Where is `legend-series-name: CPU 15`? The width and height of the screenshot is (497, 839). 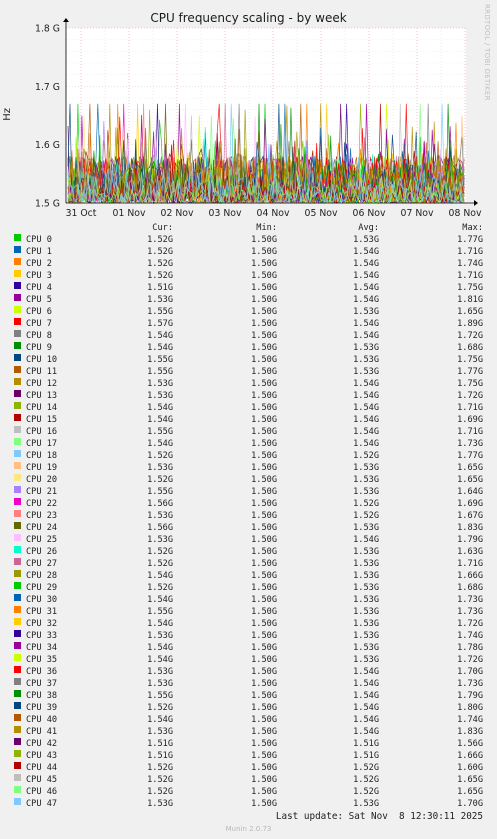
legend-series-name: CPU 15 is located at coordinates (42, 420).